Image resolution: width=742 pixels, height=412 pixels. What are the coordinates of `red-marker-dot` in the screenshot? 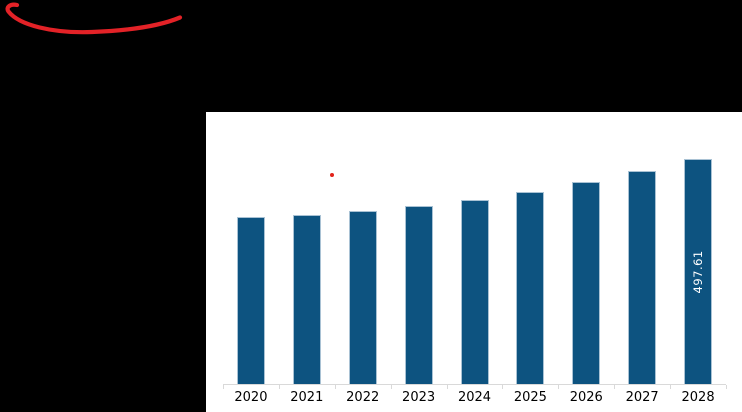 It's located at (332, 175).